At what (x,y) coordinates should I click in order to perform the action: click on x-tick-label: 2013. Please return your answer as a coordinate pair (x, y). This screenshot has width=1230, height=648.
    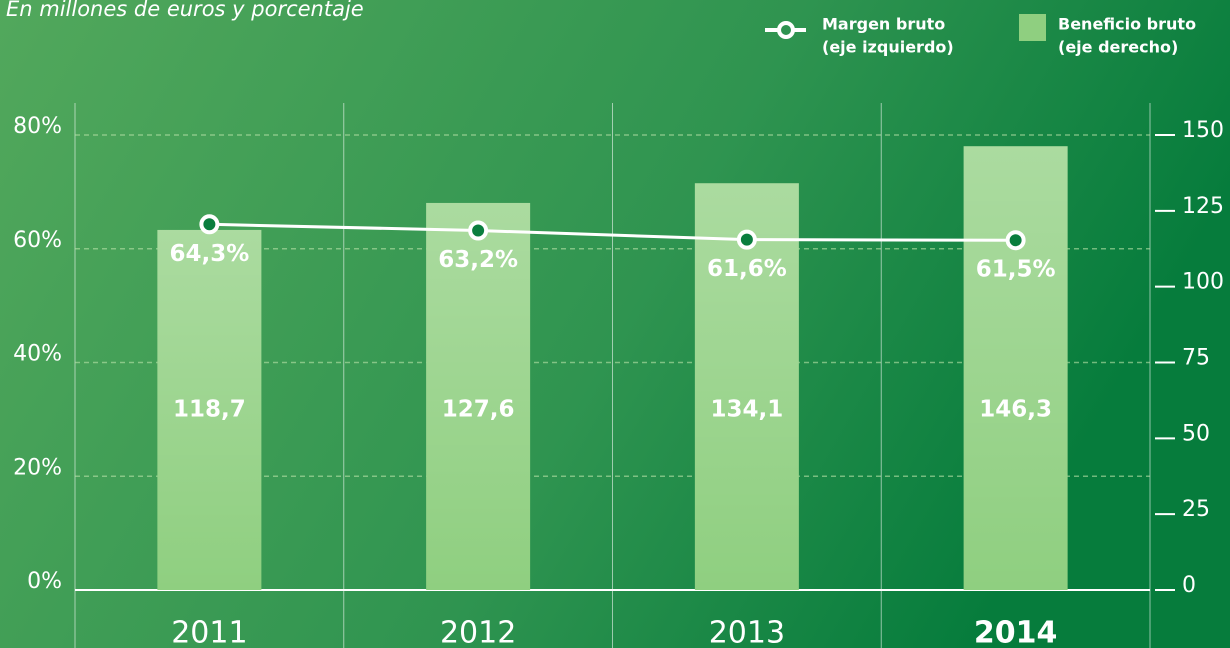
    Looking at the image, I should click on (747, 632).